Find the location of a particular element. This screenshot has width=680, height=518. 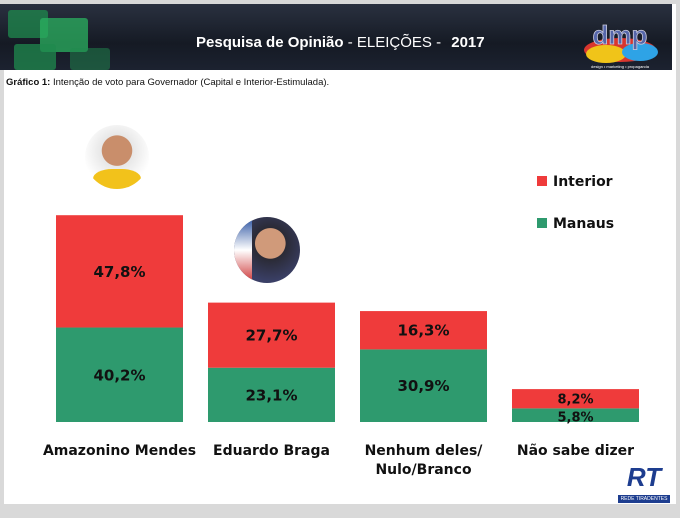

svg-text:design • marketing • propagand: design • marketing • propaganda is located at coordinates (620, 66).